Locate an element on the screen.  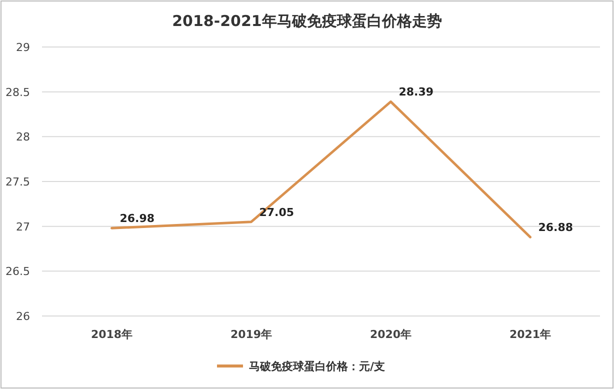
data-label: 28.39 is located at coordinates (416, 92).